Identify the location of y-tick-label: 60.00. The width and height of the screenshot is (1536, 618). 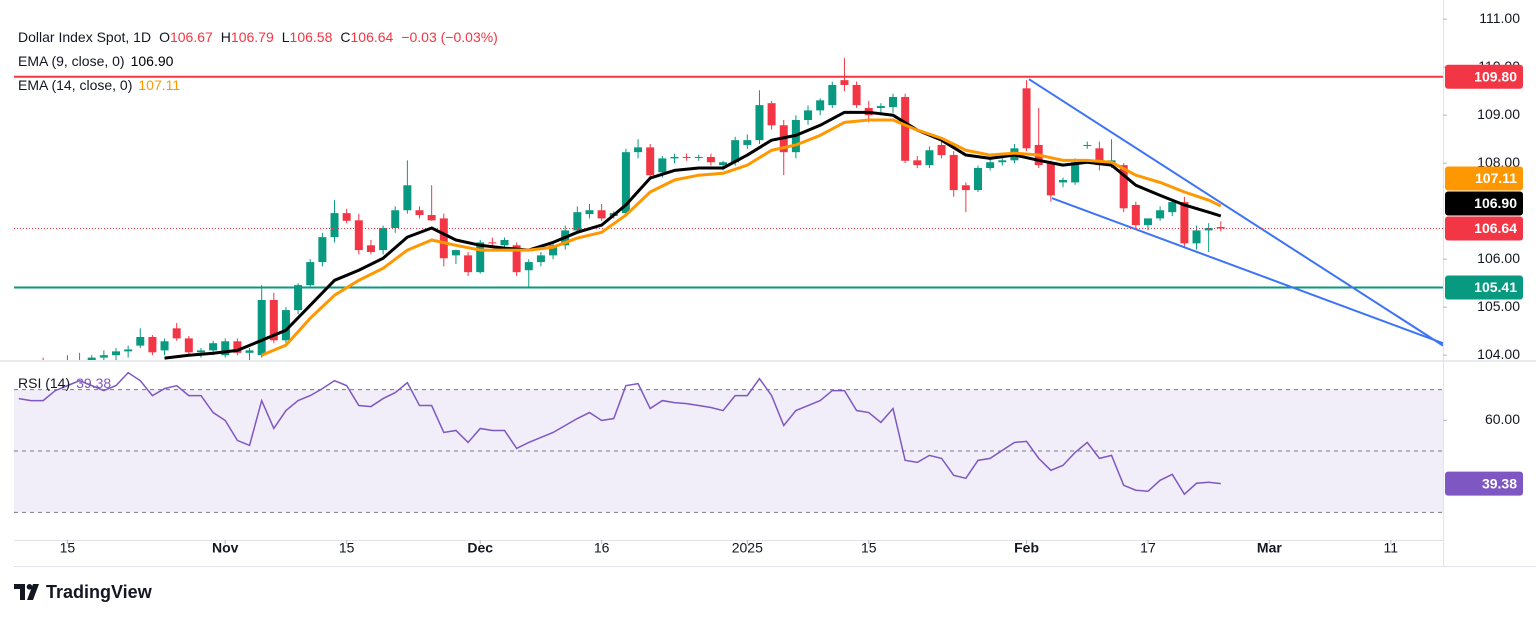
(1502, 419).